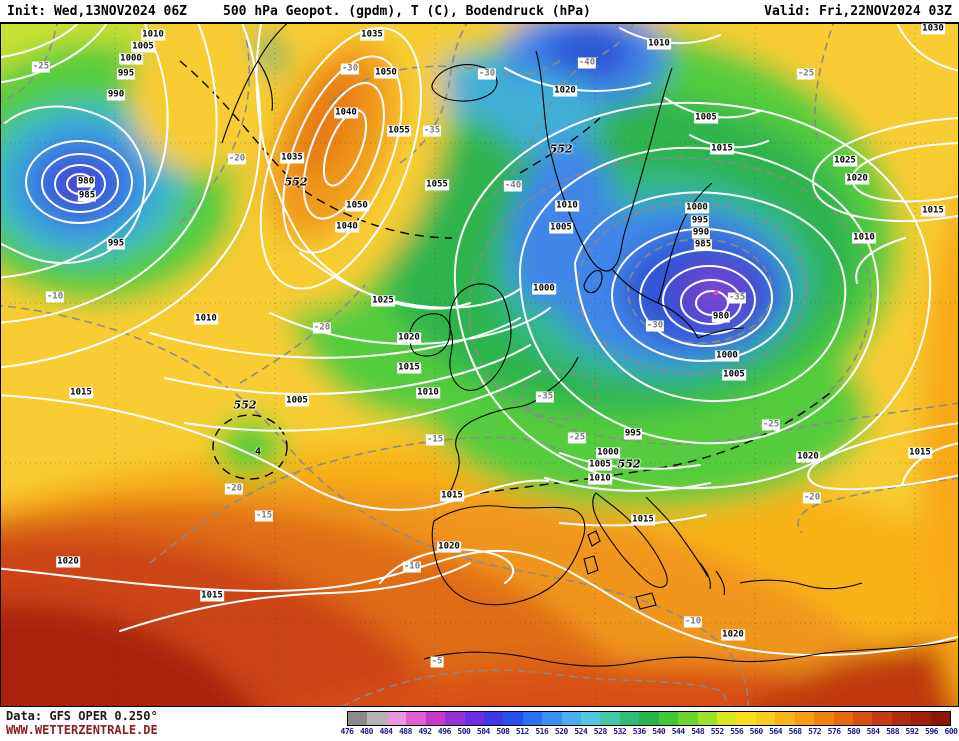 The height and width of the screenshot is (741, 959). Describe the element at coordinates (716, 293) in the screenshot. I see `low-center-marker` at that location.